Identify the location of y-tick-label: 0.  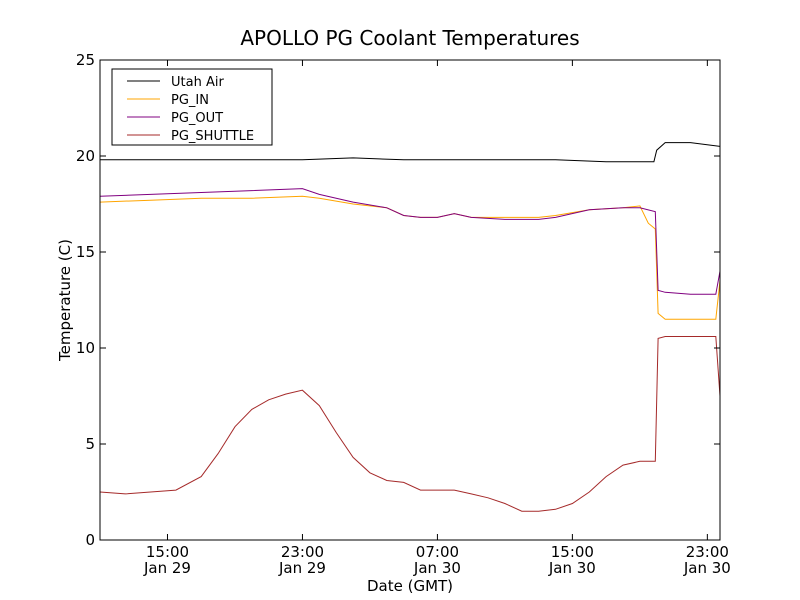
(90, 540).